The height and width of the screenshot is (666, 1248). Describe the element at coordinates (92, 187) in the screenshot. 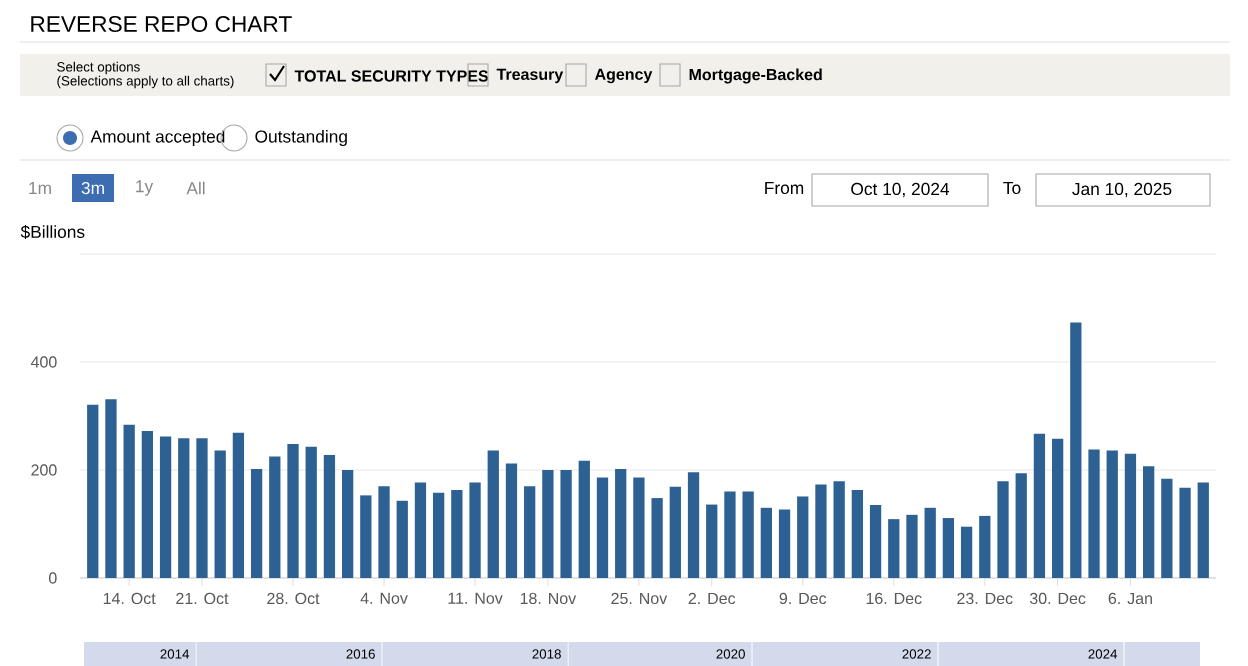

I see `text: 3m` at that location.